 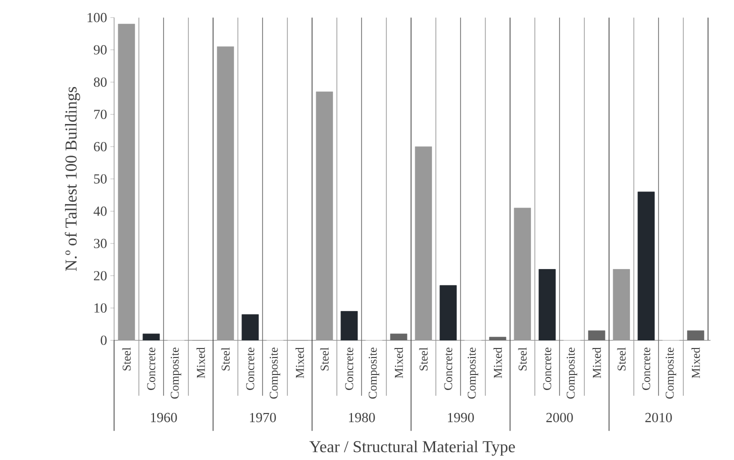 What do you see at coordinates (97, 17) in the screenshot?
I see `y-tick-label: 100` at bounding box center [97, 17].